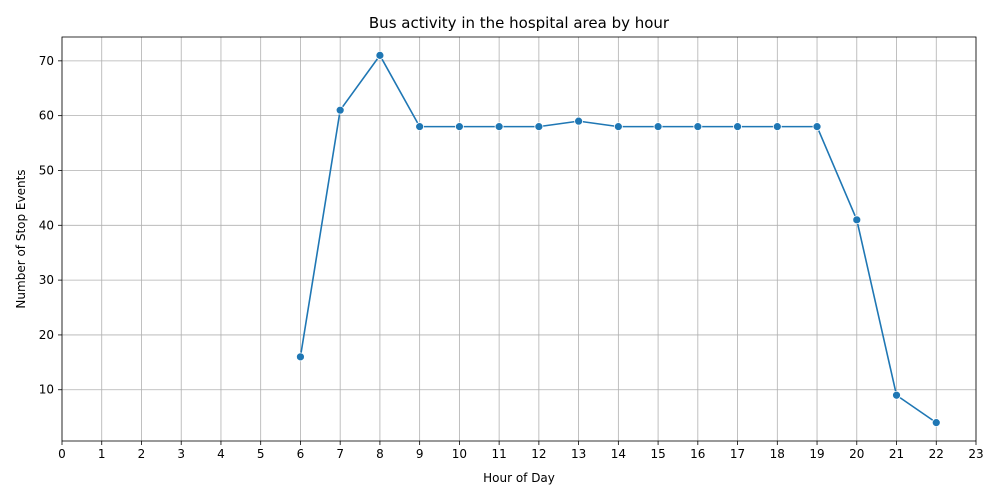 This screenshot has height=500, width=1000. What do you see at coordinates (618, 454) in the screenshot?
I see `x-tick-label: 14` at bounding box center [618, 454].